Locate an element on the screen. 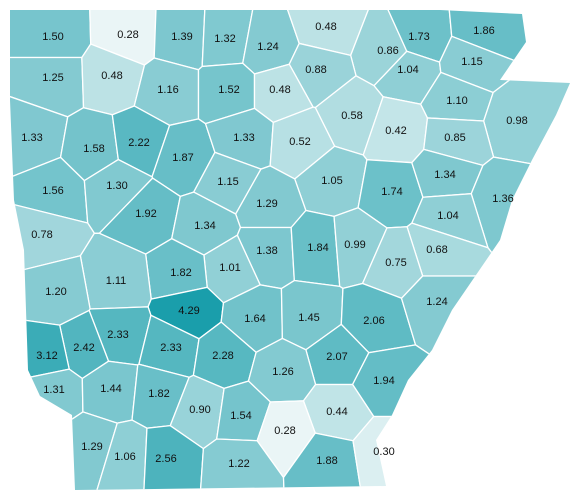  county-value: 1.92 is located at coordinates (145, 214).